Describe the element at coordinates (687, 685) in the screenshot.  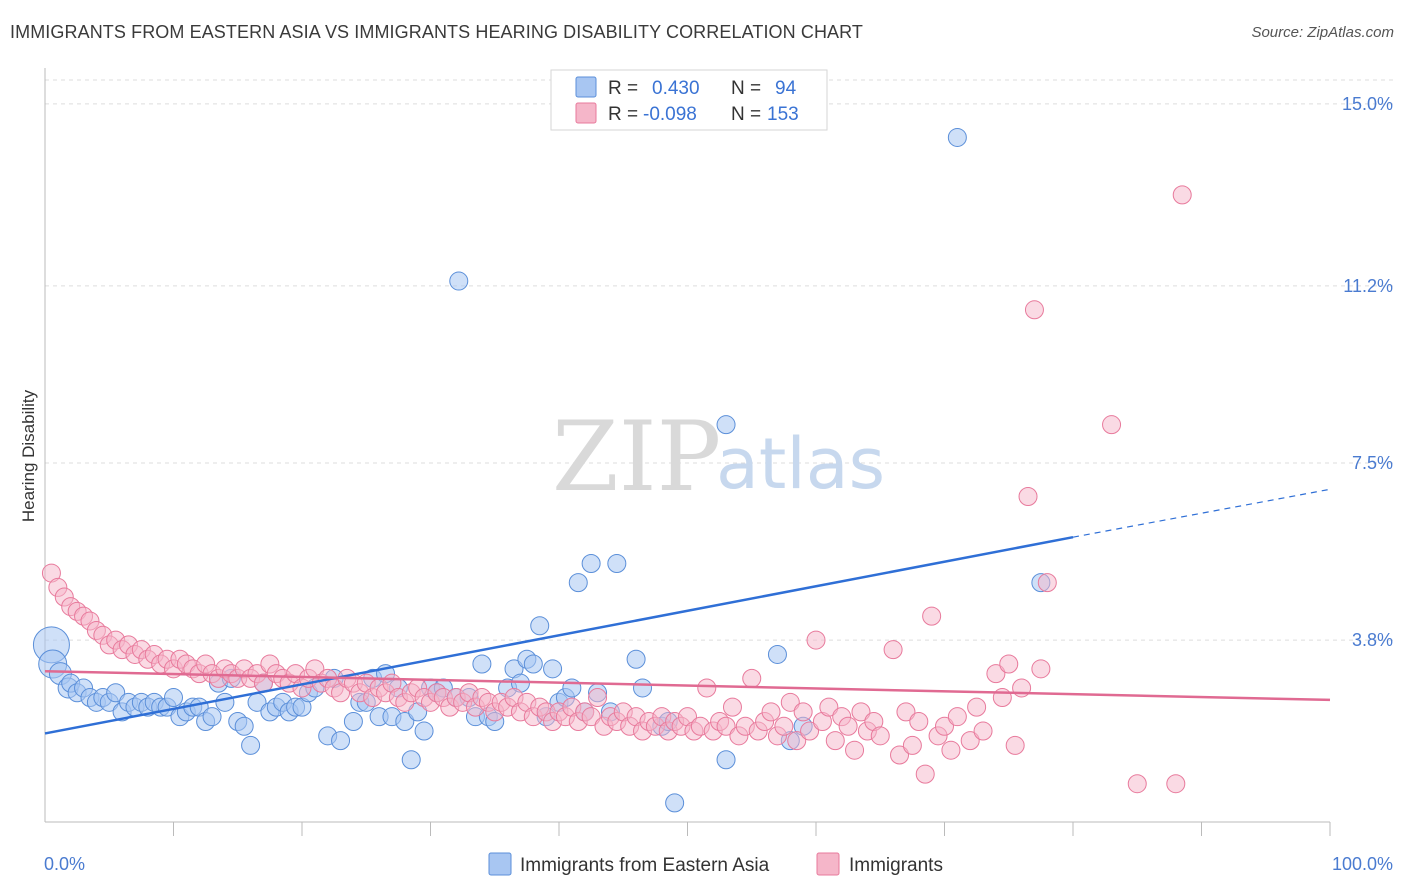
I see `trend-line-immigrants` at that location.